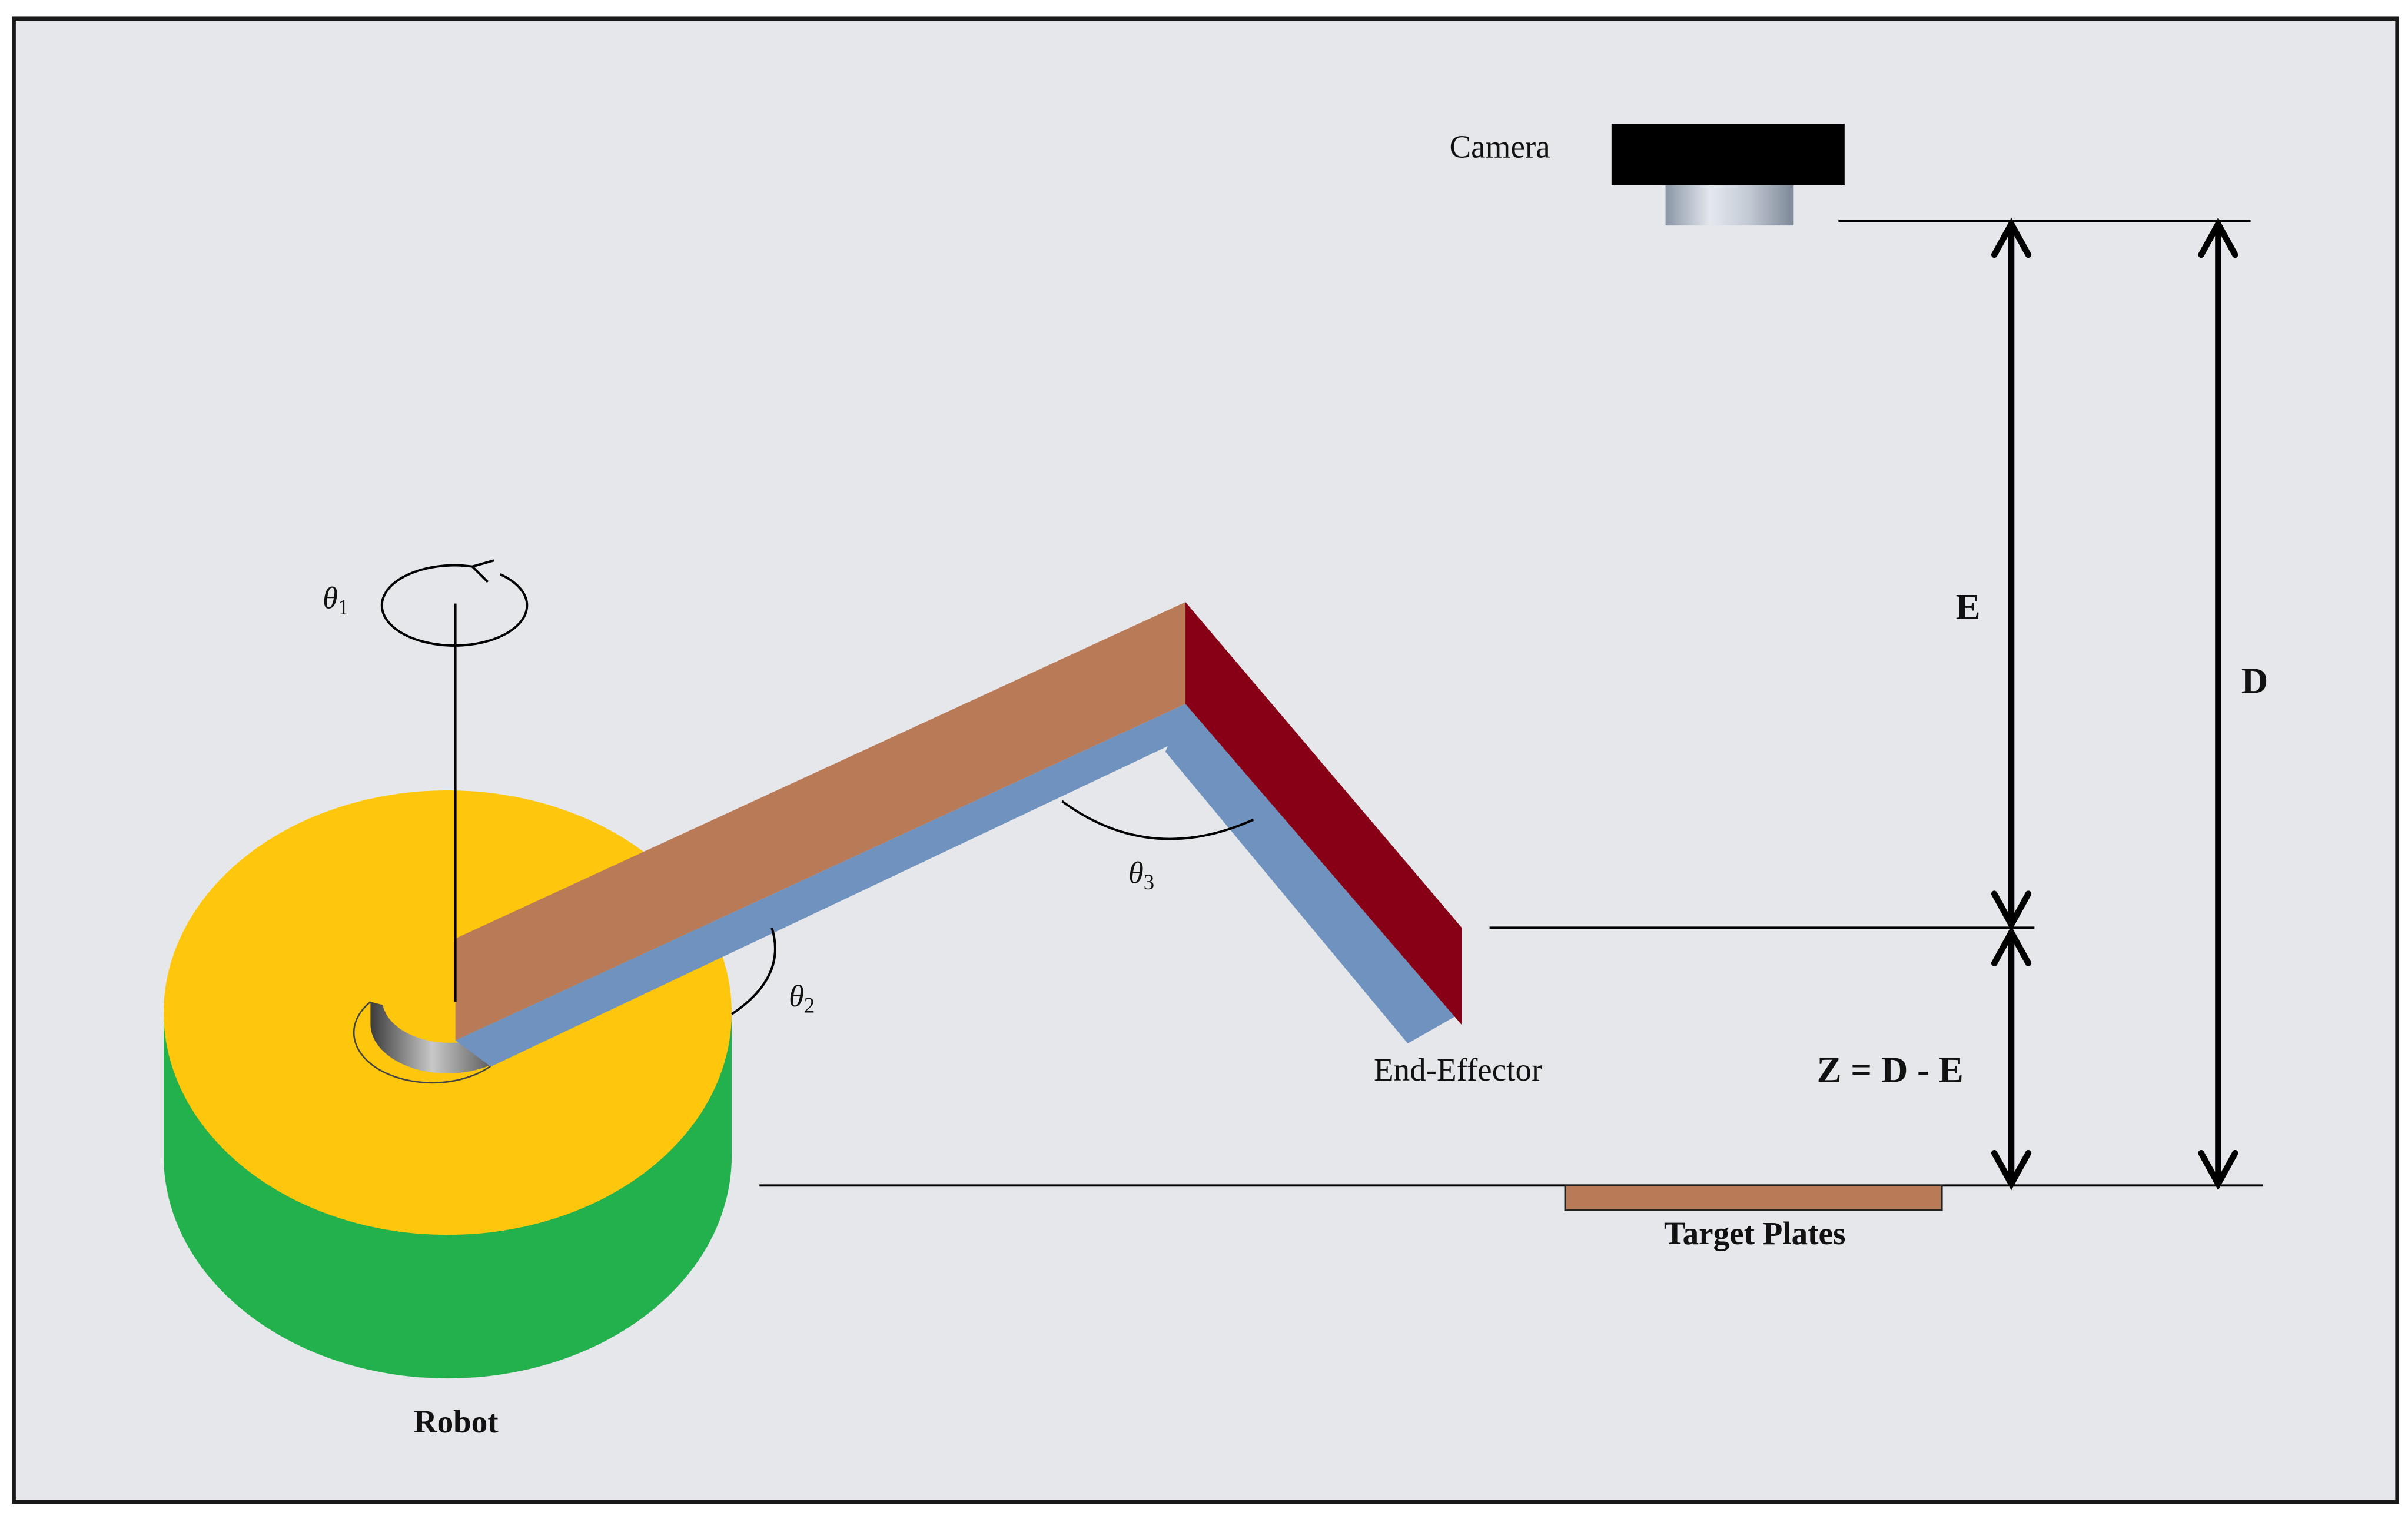 This screenshot has height=1519, width=2408. I want to click on end-effector-label: End-Effector, so click(1458, 1070).